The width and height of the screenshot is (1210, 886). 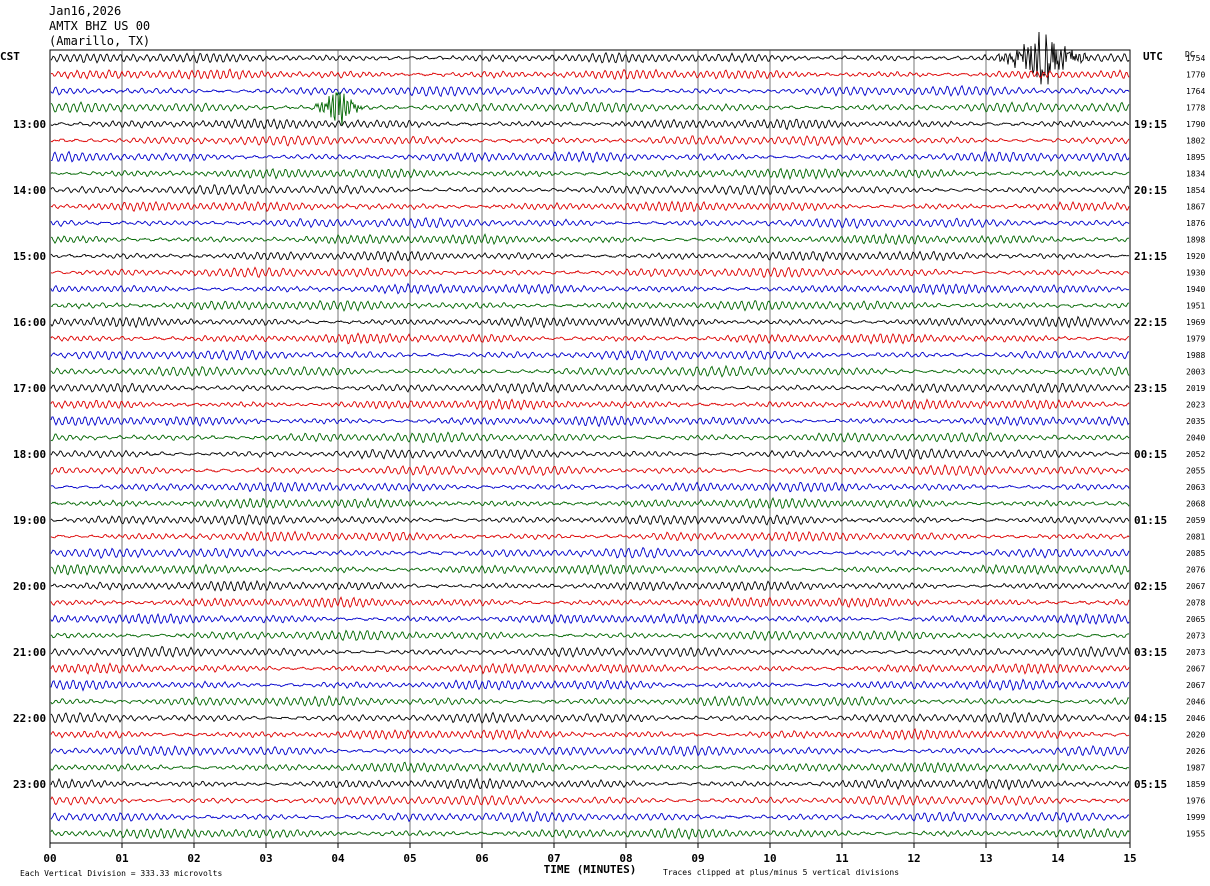 What do you see at coordinates (1129, 858) in the screenshot?
I see `minute-tick-label: 15` at bounding box center [1129, 858].